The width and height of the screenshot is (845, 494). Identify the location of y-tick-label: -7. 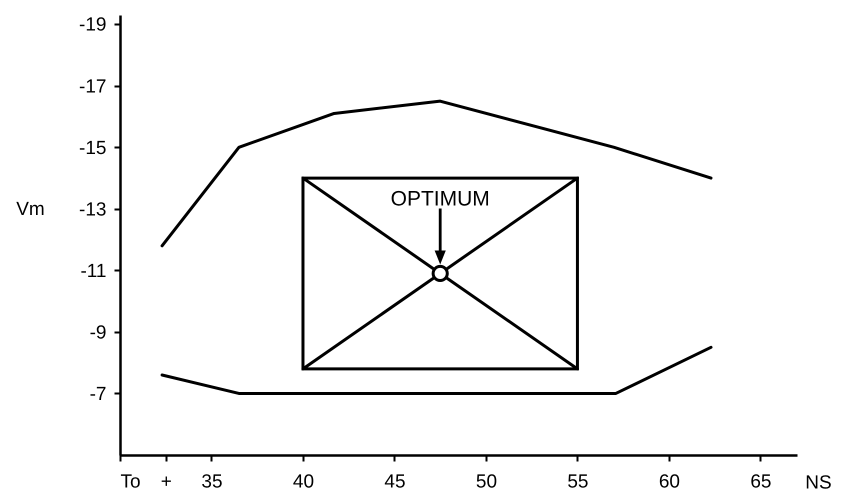
(98, 394).